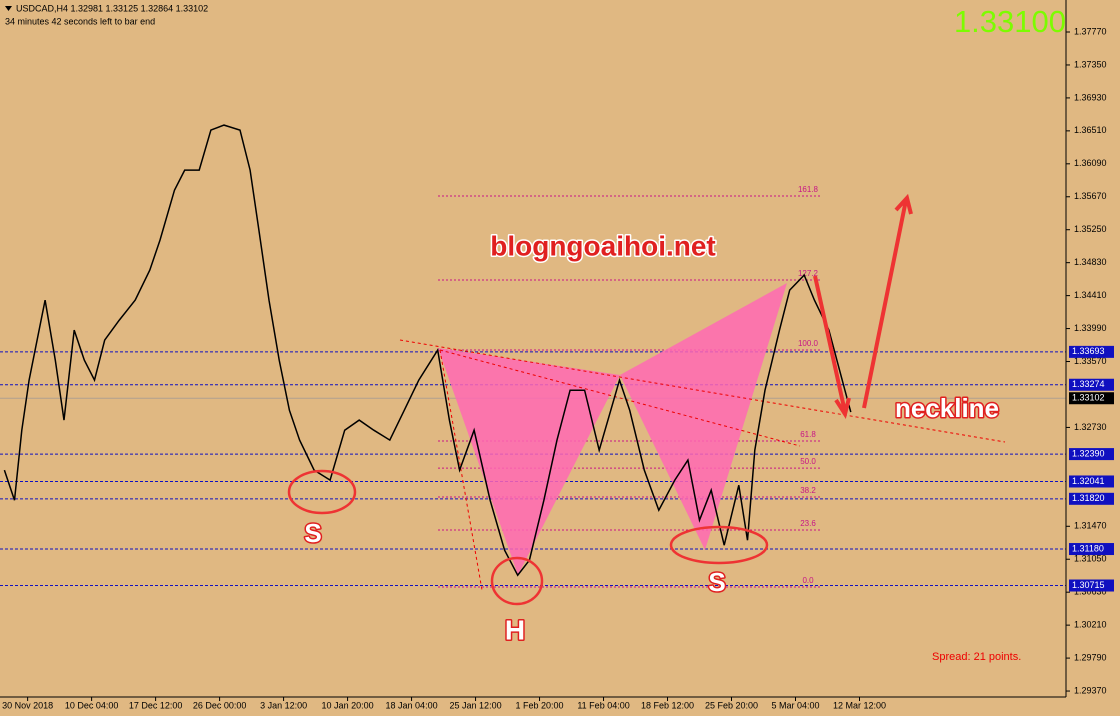 This screenshot has width=1120, height=716. I want to click on x-tick-label: 10 Jan 20:00, so click(348, 705).